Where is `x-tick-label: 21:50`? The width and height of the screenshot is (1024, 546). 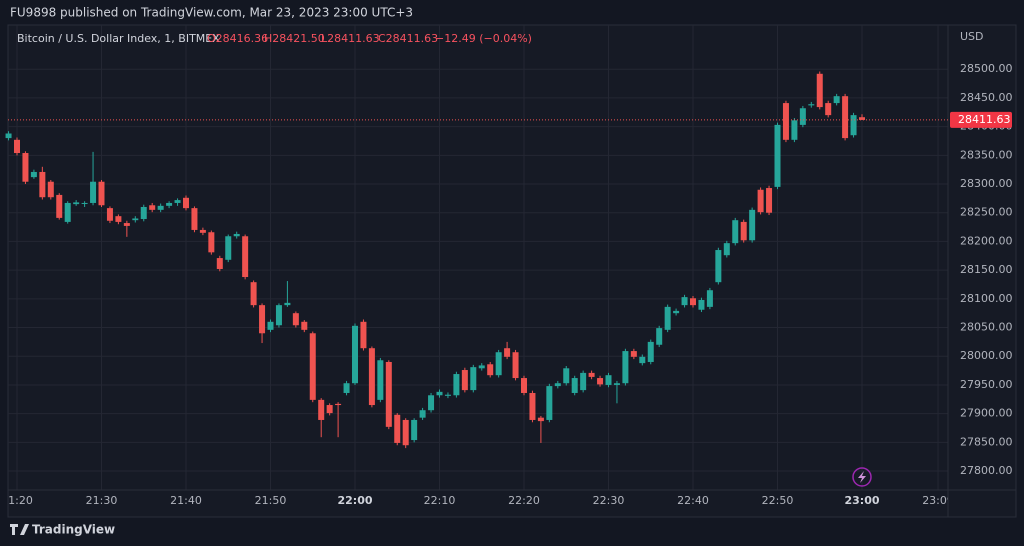
x-tick-label: 21:50 is located at coordinates (271, 500).